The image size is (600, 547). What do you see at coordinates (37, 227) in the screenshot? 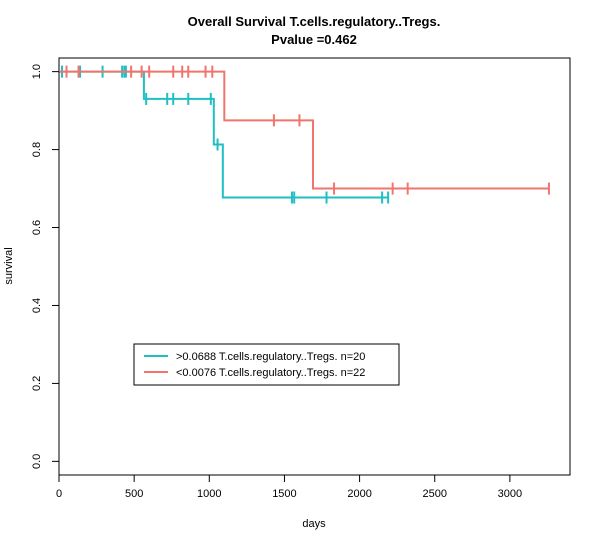
I see `y-tick-label: 0.6` at bounding box center [37, 227].